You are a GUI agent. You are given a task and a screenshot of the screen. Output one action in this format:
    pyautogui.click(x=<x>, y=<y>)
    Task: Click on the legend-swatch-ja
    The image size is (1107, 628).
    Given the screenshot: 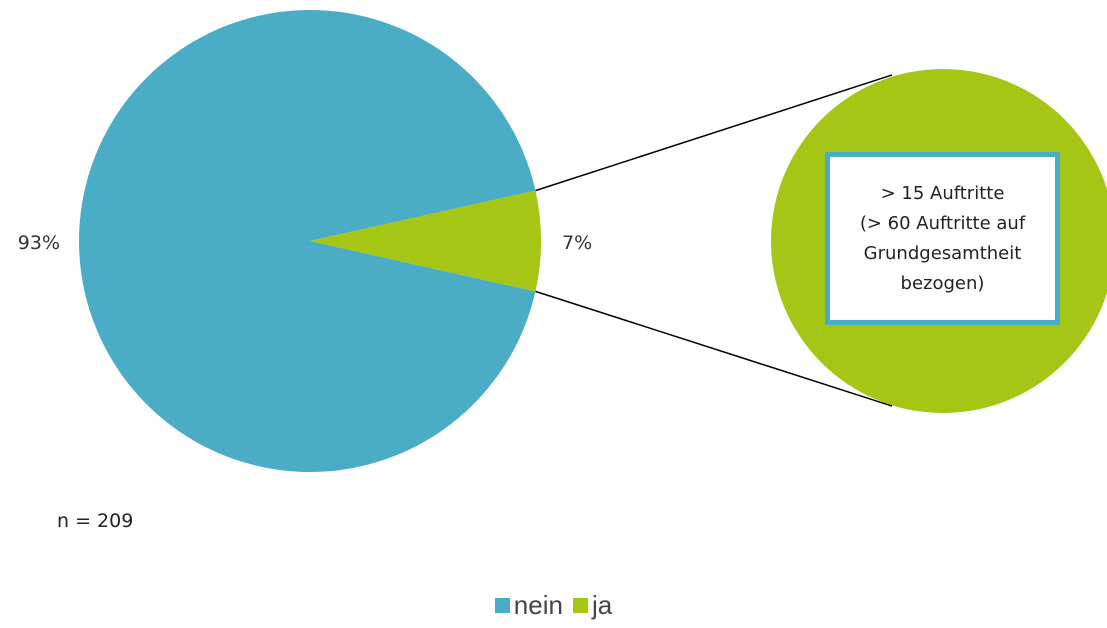 What is the action you would take?
    pyautogui.click(x=580, y=605)
    